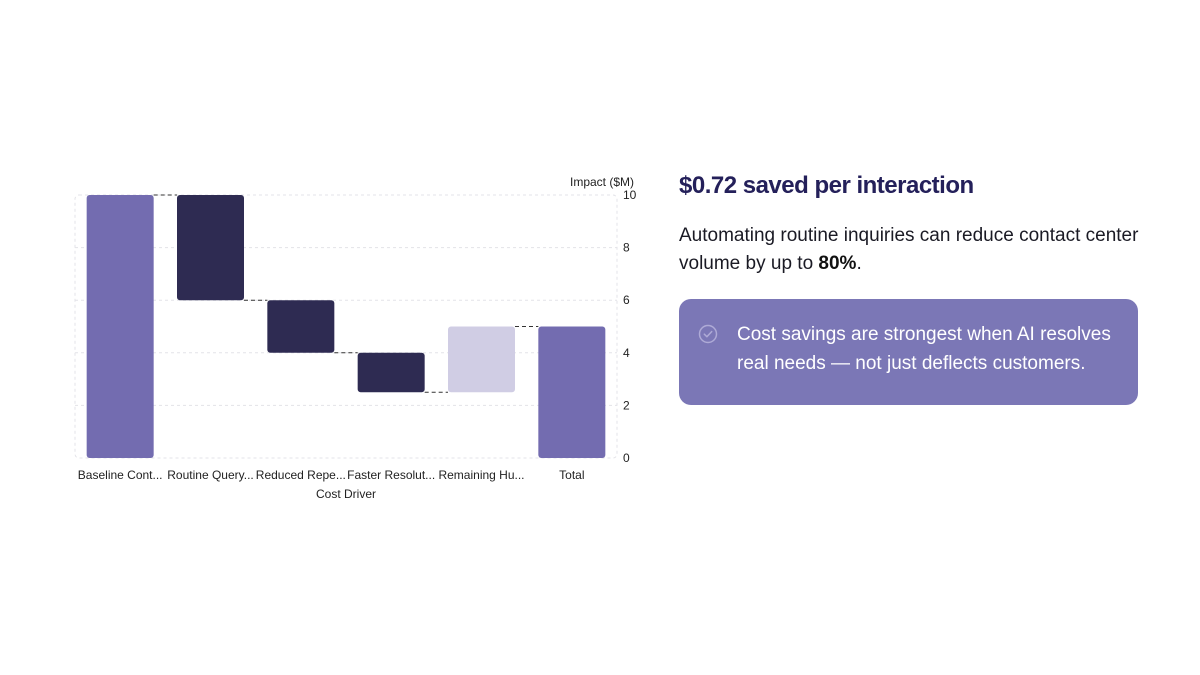  I want to click on check-circle-icon, so click(708, 334).